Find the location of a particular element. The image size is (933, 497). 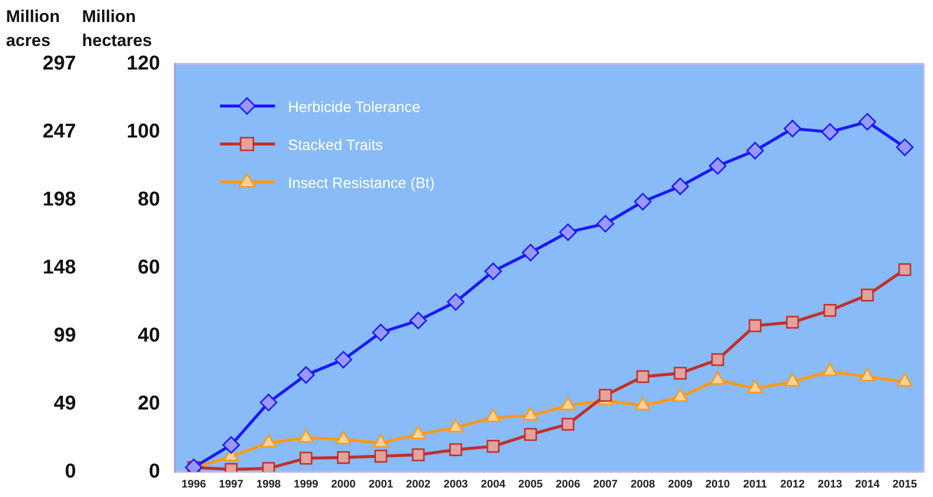

legend-label: Herbicide Tolerance is located at coordinates (354, 107).